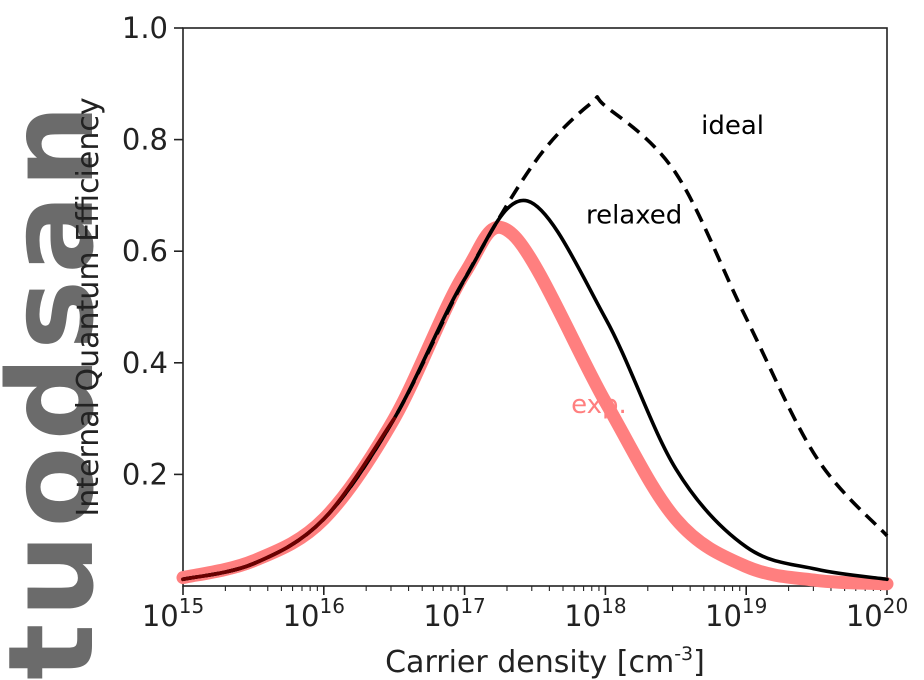  I want to click on watermark: tuodsan, so click(60, 389).